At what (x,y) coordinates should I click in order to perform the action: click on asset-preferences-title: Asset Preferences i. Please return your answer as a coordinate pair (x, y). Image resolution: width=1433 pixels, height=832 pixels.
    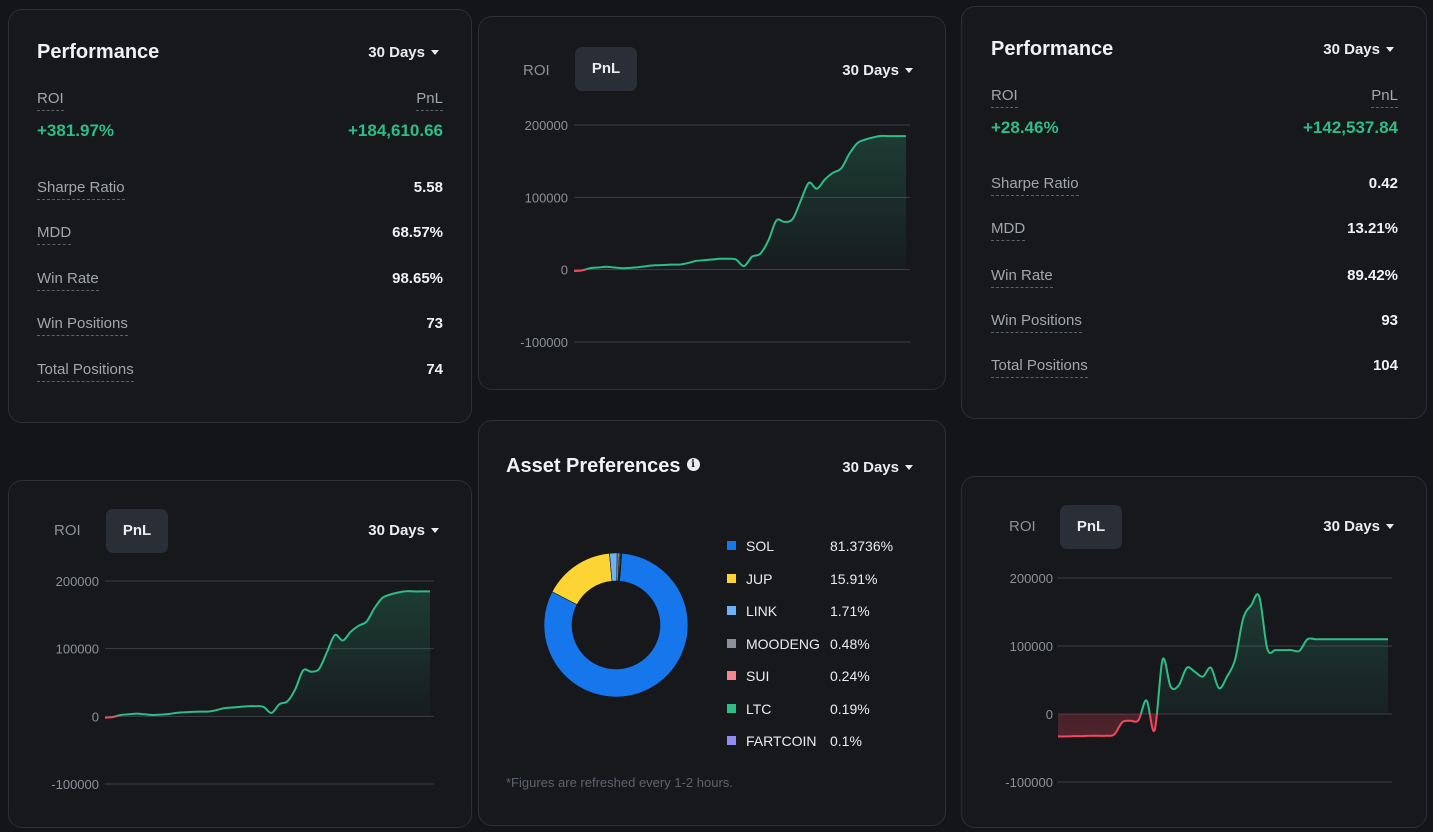
    Looking at the image, I should click on (603, 466).